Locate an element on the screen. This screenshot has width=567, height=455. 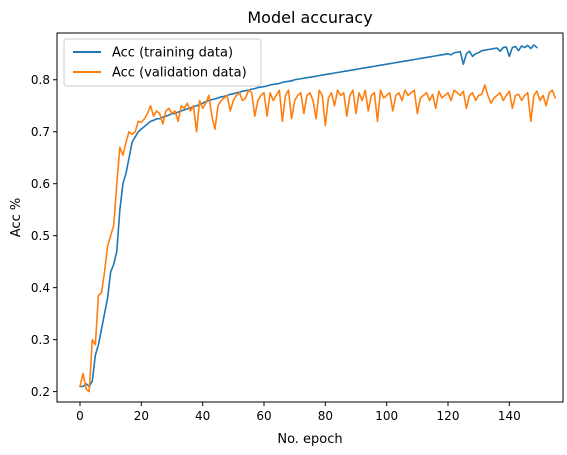
x-axis-ticks: 0 20 40 60 80 100 120 140 is located at coordinates (298, 412).